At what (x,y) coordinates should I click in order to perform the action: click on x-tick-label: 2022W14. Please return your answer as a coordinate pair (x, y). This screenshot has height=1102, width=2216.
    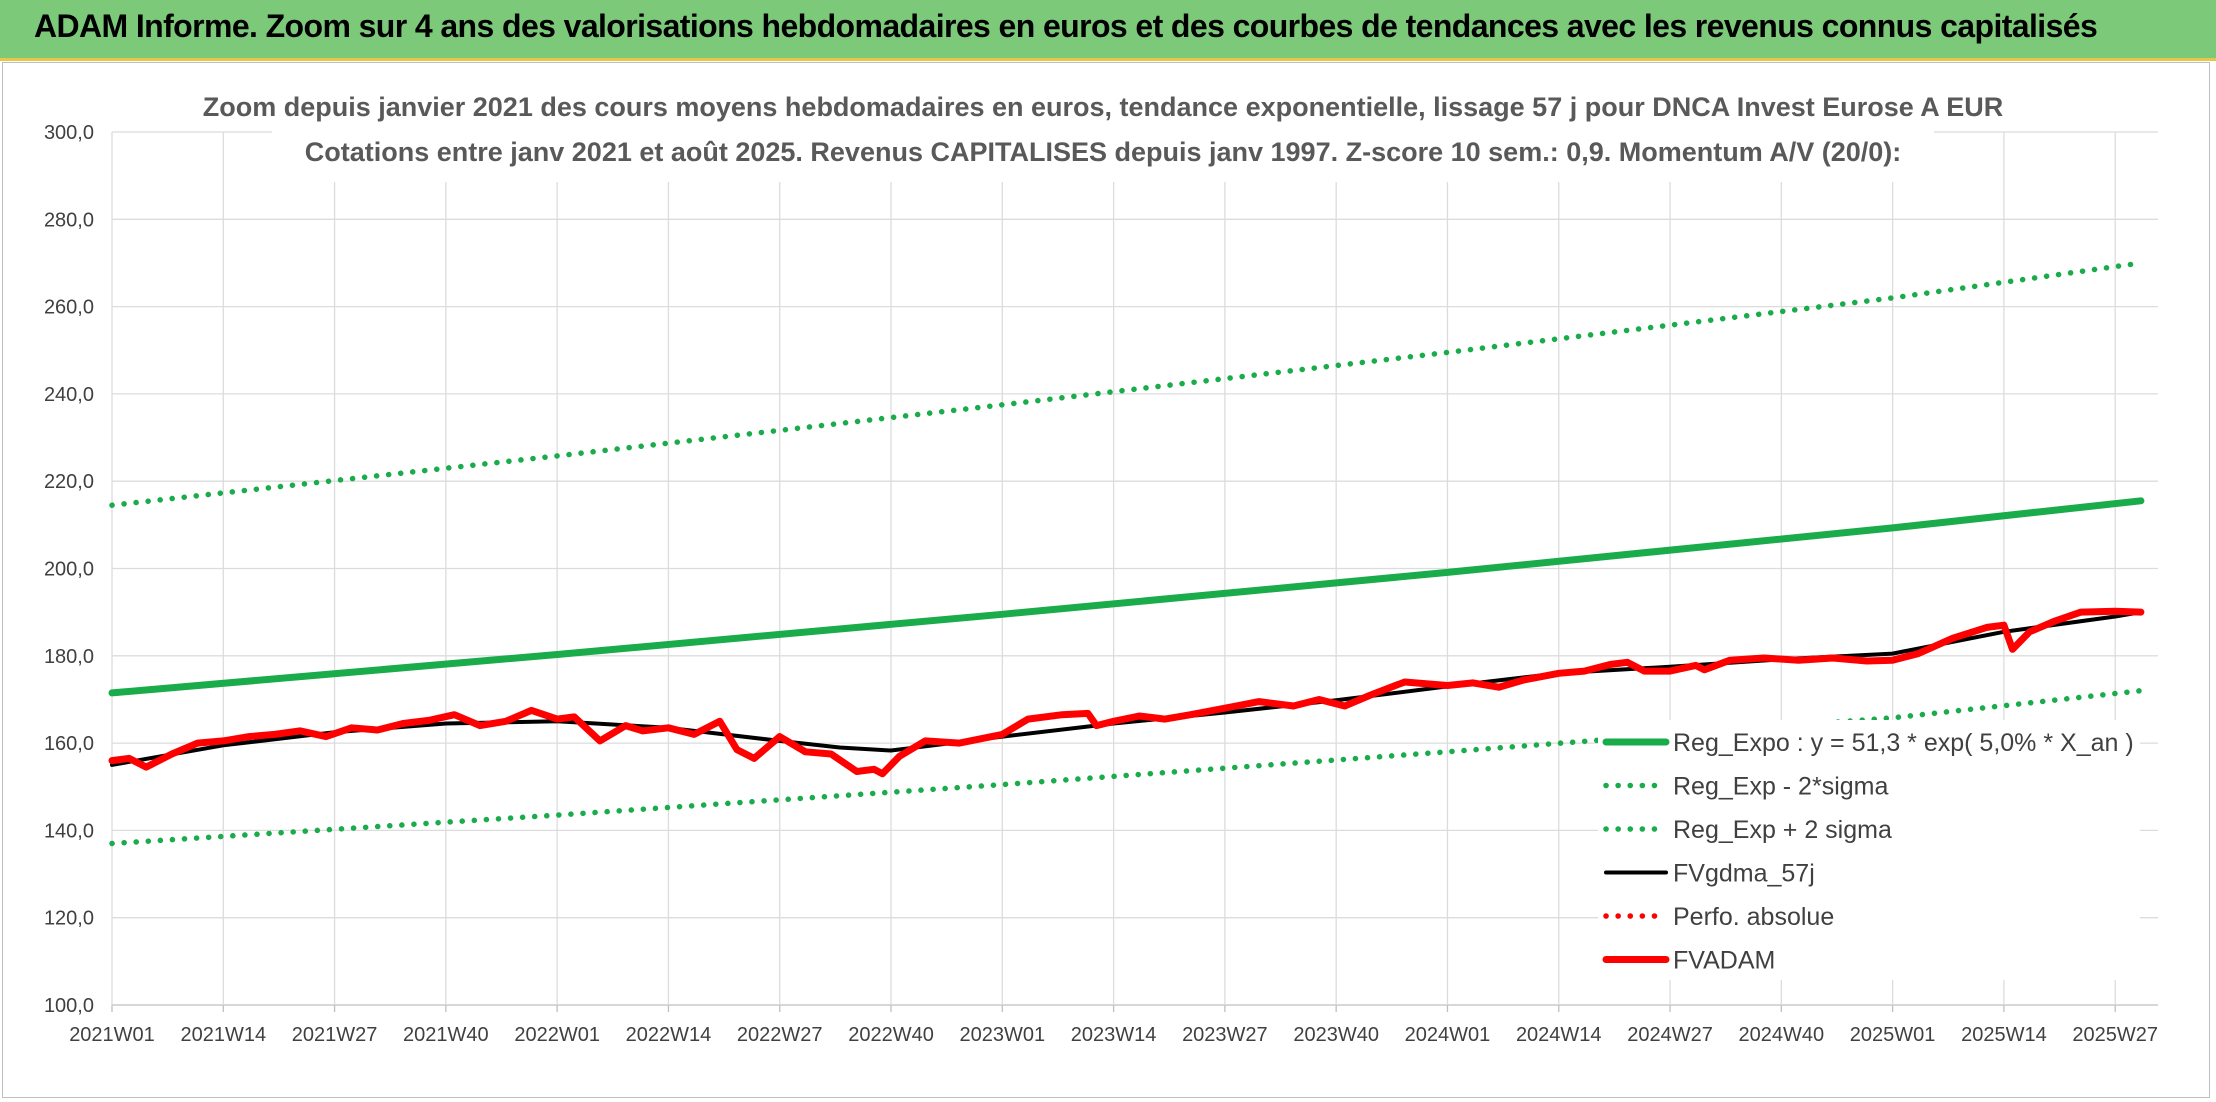
    Looking at the image, I should click on (669, 1035).